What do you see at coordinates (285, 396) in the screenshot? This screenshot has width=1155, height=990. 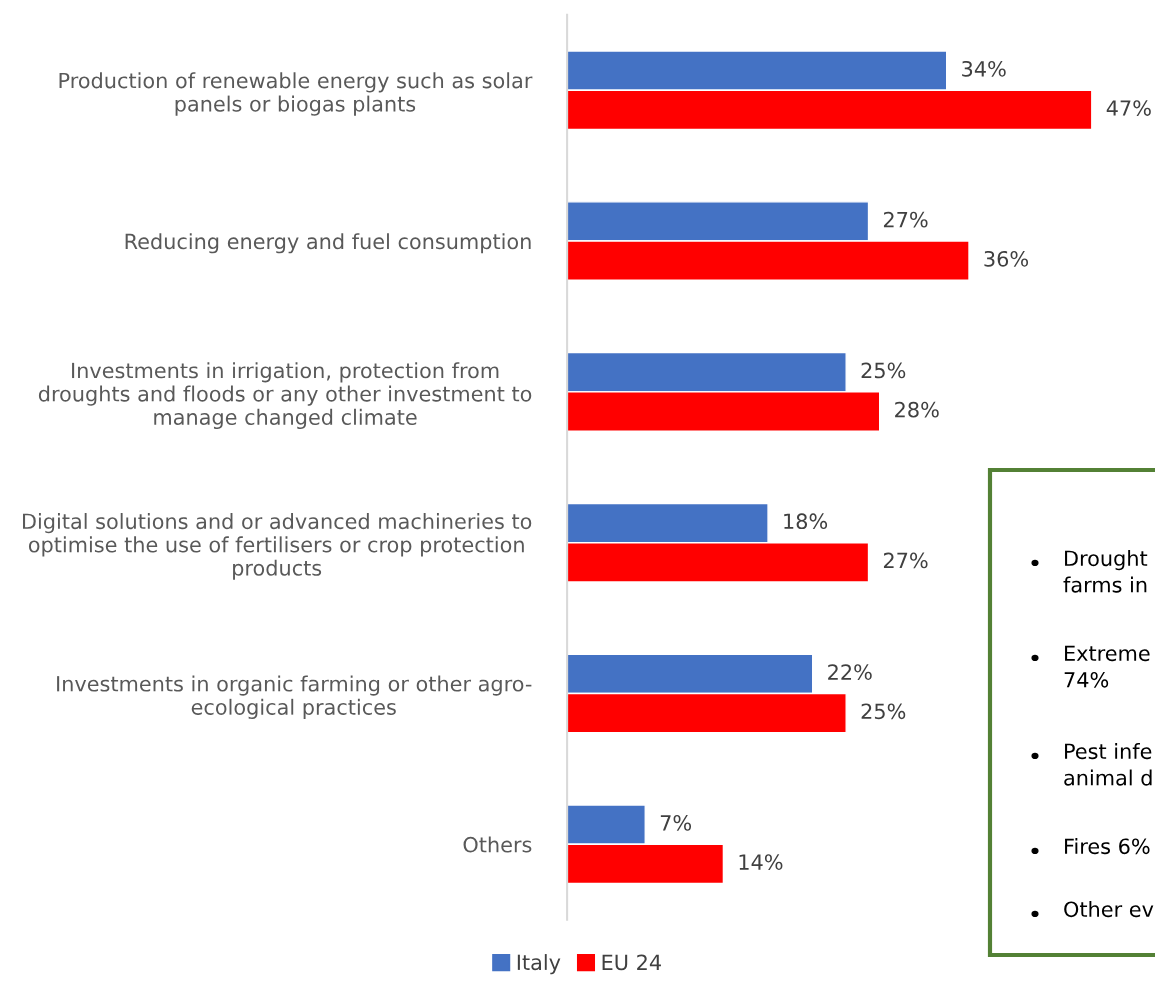 I see `y-tick-label: Investments in irrigation, protection from droughts and floods or any other investment to manage changed climate` at bounding box center [285, 396].